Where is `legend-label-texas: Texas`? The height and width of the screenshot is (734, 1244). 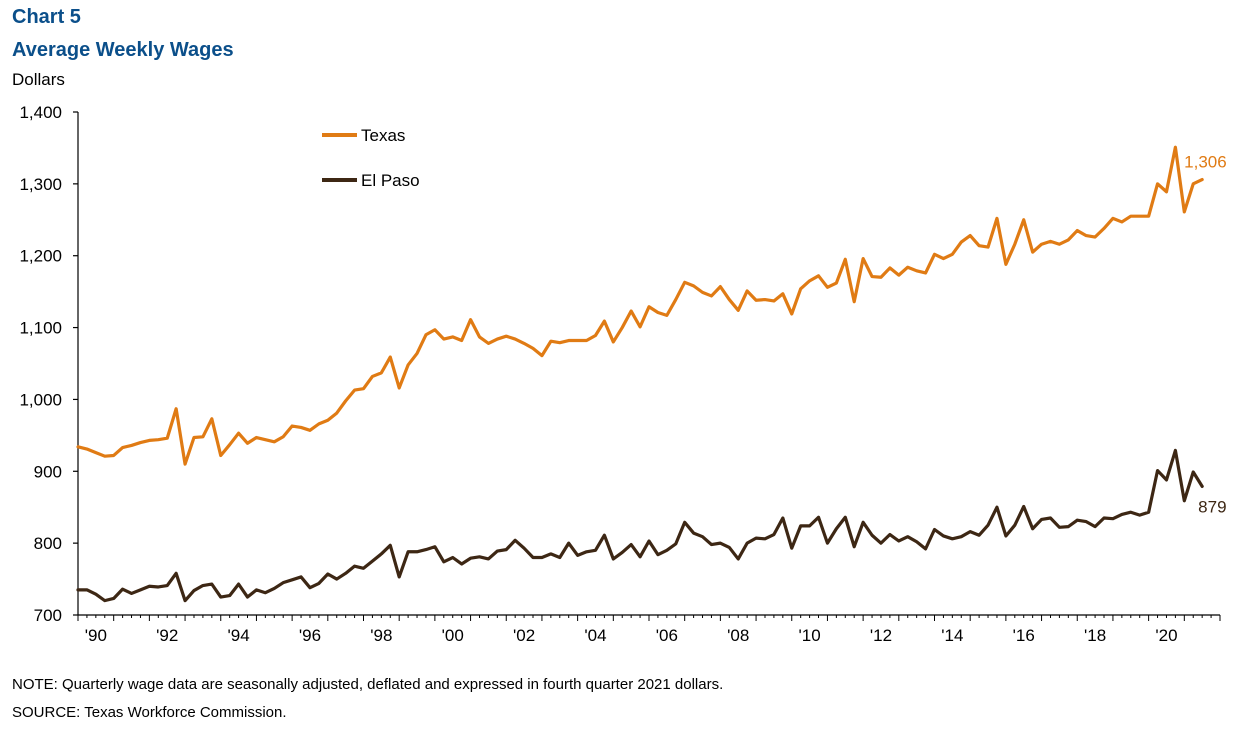
legend-label-texas: Texas is located at coordinates (383, 135).